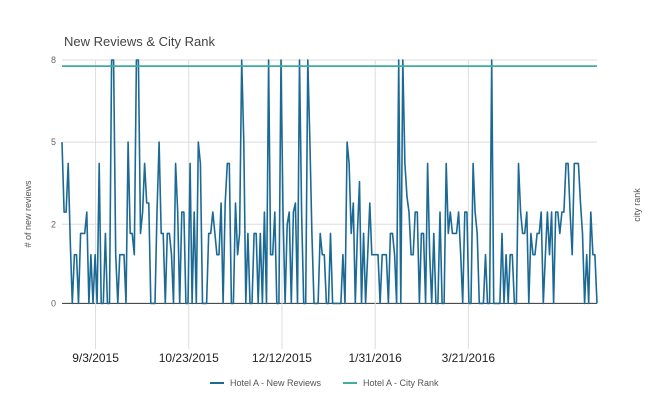 The height and width of the screenshot is (410, 672). What do you see at coordinates (95, 358) in the screenshot?
I see `x-tick-label: 9/3/2015` at bounding box center [95, 358].